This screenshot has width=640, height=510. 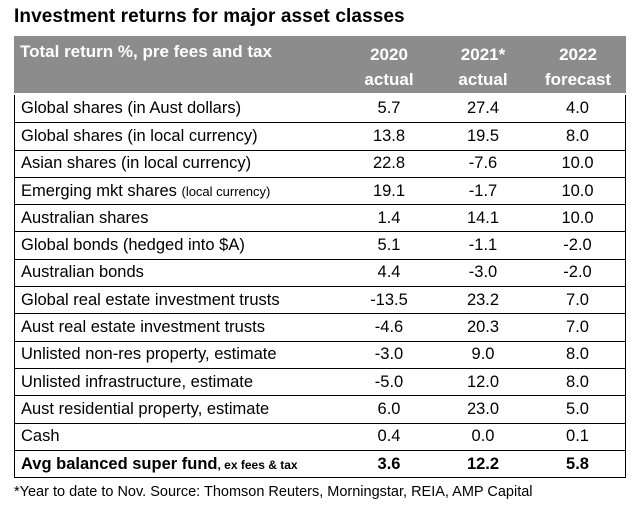 What do you see at coordinates (119, 463) in the screenshot?
I see `asset-class-label: Avg balanced super fund` at bounding box center [119, 463].